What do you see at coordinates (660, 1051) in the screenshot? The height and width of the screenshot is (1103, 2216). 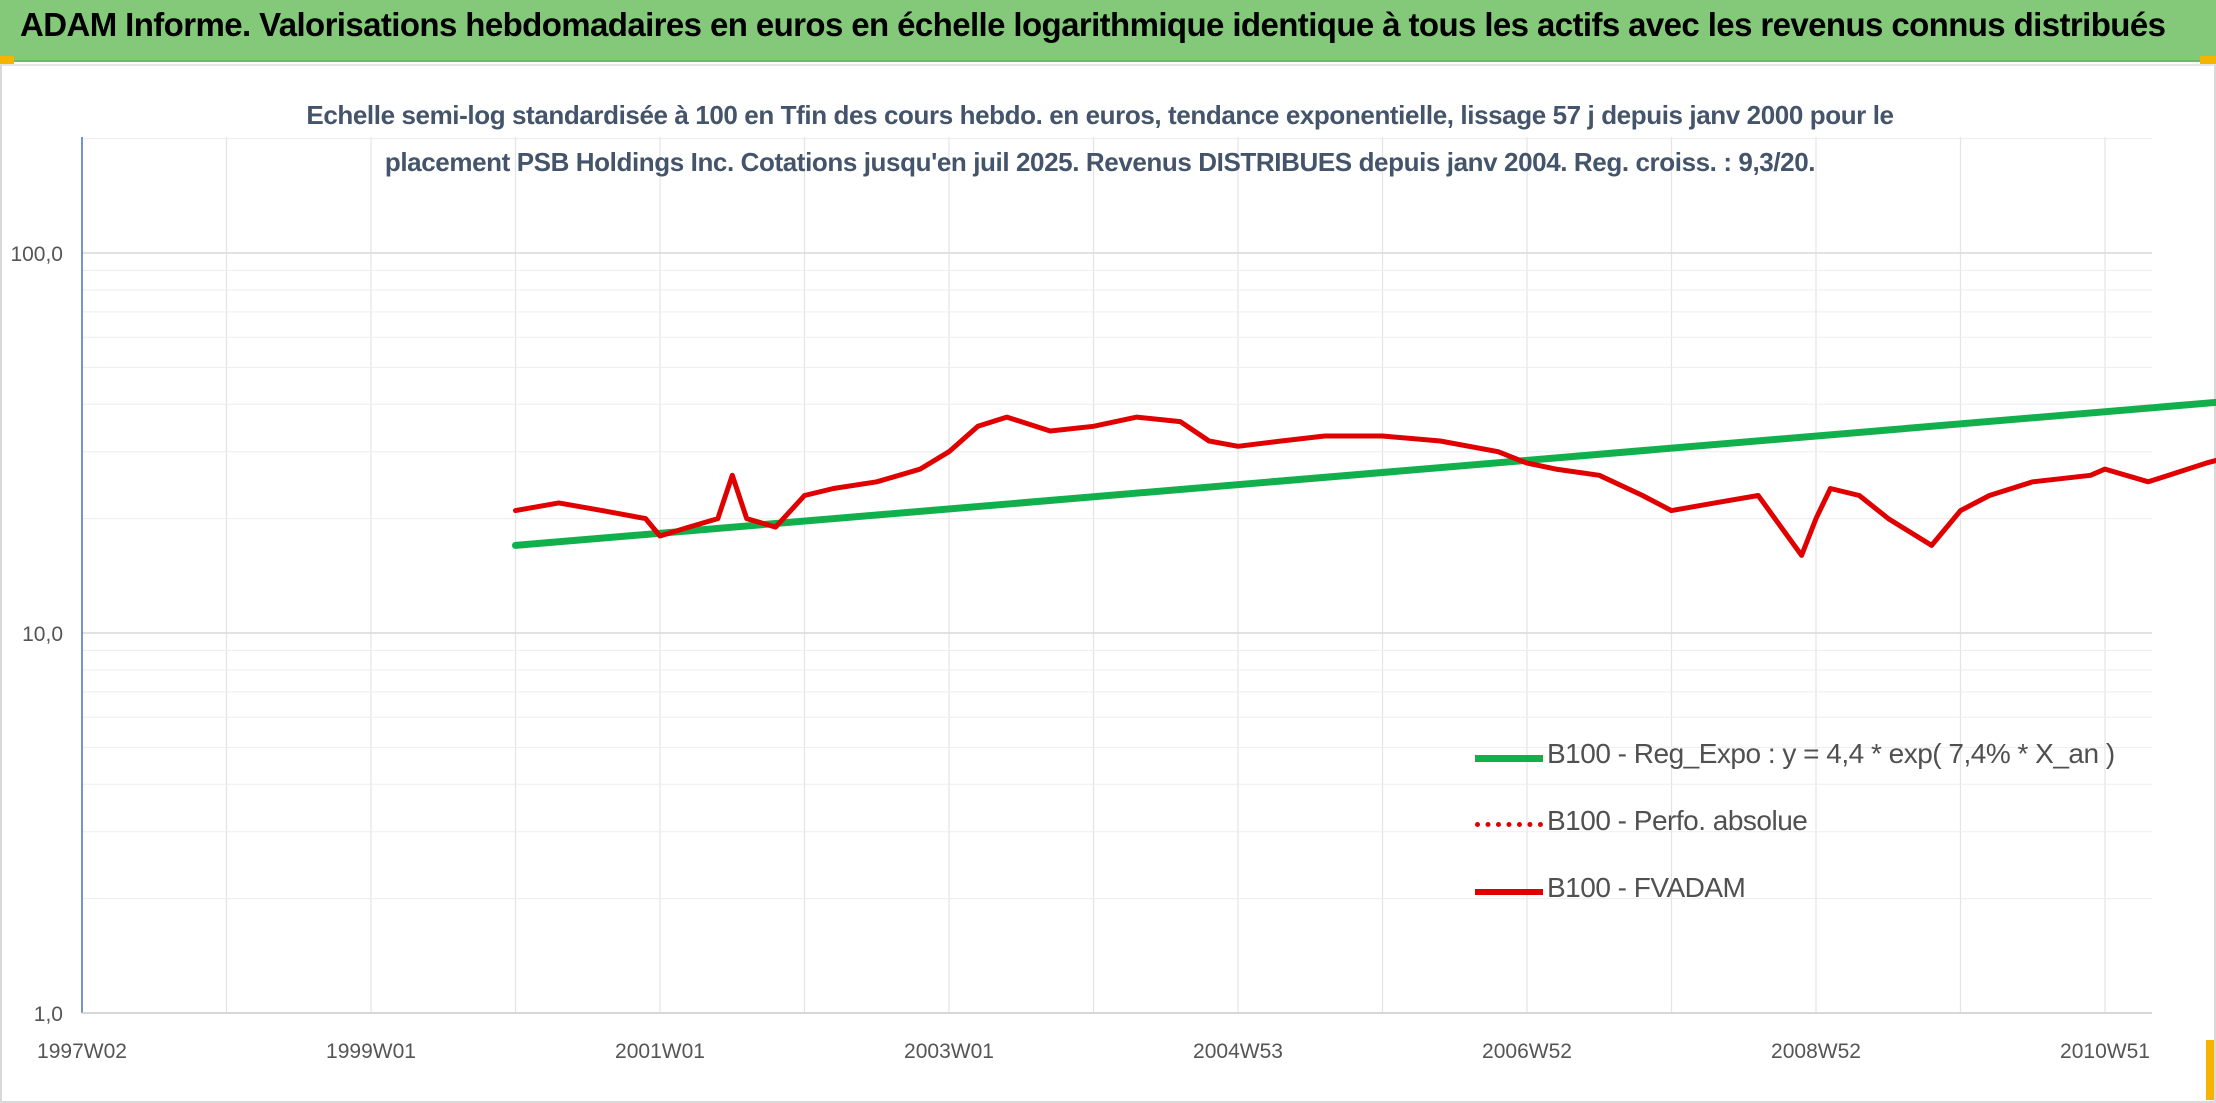 I see `x-tick-label: 2001W01` at bounding box center [660, 1051].